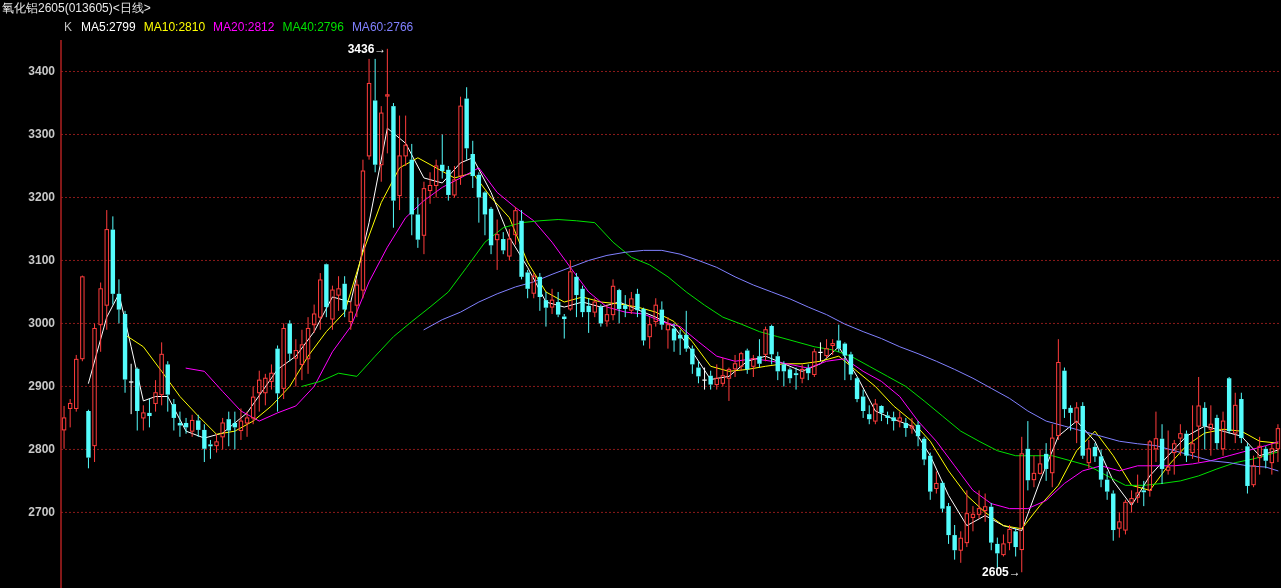  I want to click on y-tick-label: 3100, so click(42, 260).